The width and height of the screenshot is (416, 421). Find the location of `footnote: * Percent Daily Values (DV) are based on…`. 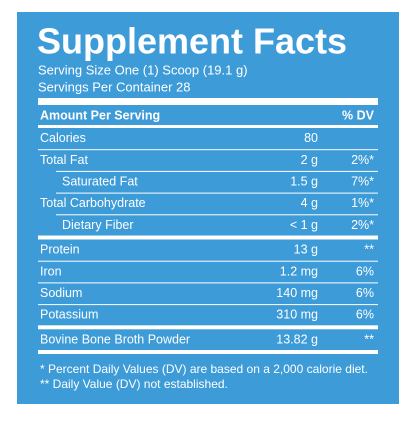

footnote: * Percent Daily Values (DV) are based on… is located at coordinates (204, 369).